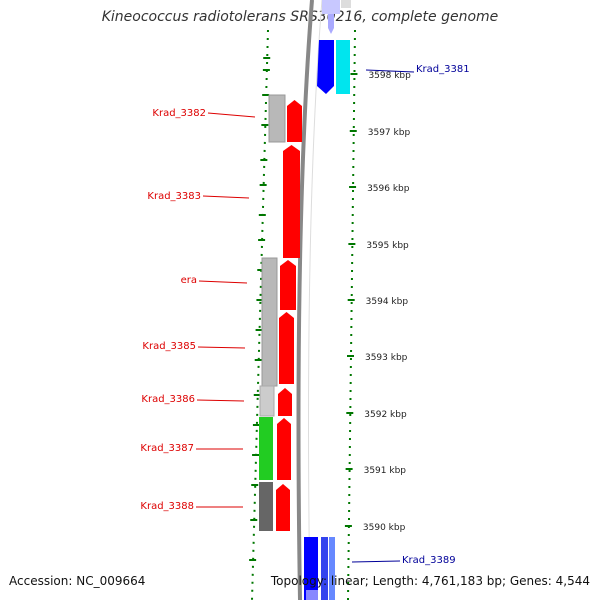  I want to click on gene-label-krad3387: Krad_3387, so click(191, 448).